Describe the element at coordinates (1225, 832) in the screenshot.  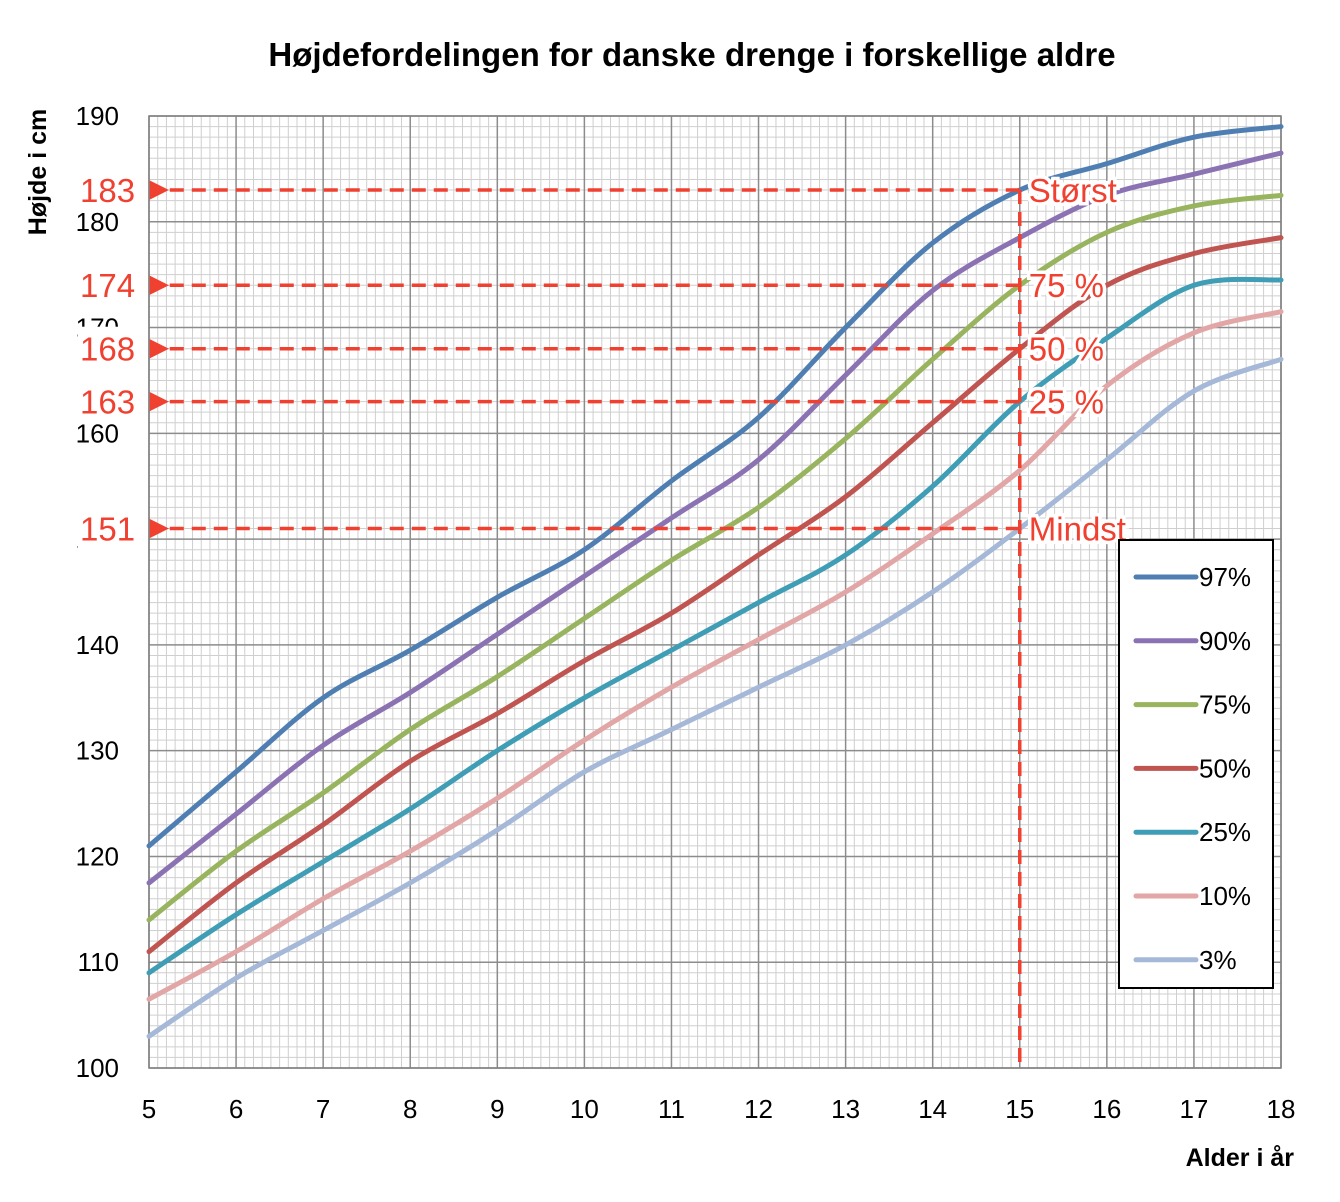
I see `legend-label: 25%` at that location.